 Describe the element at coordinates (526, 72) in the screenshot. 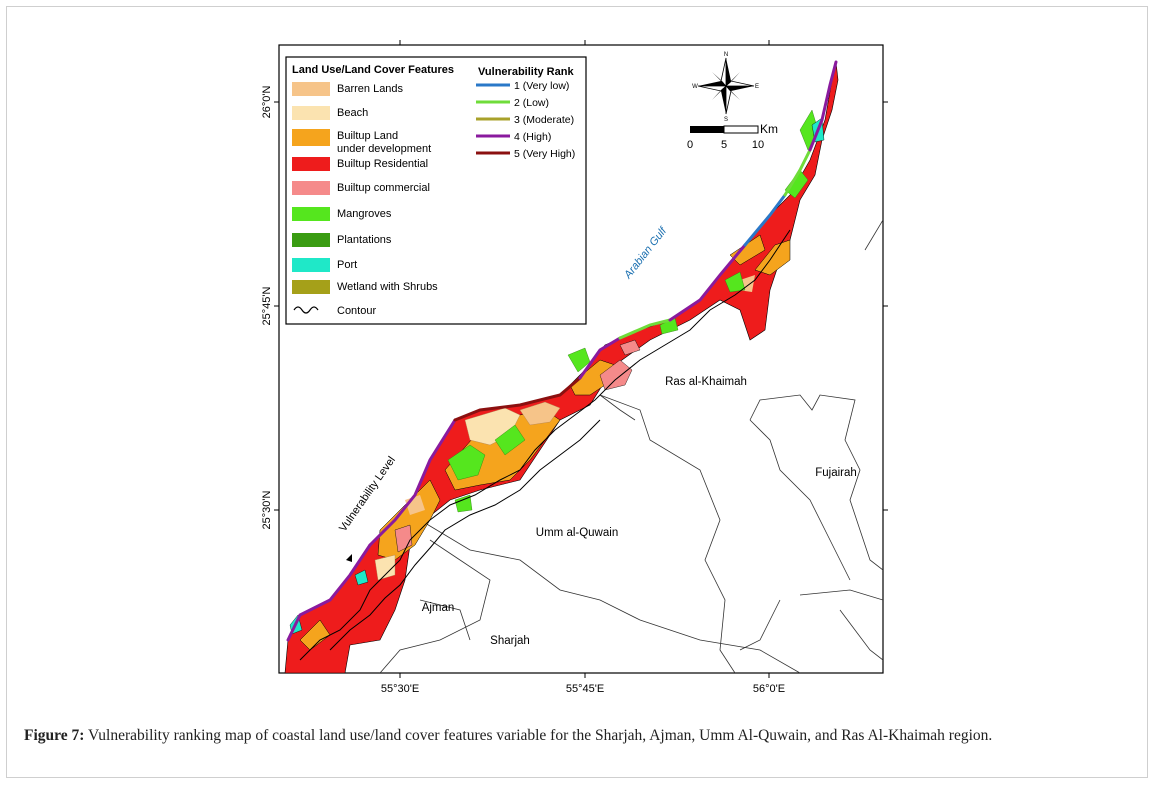

I see `rank-legend-title: Vulnerability Rank` at that location.